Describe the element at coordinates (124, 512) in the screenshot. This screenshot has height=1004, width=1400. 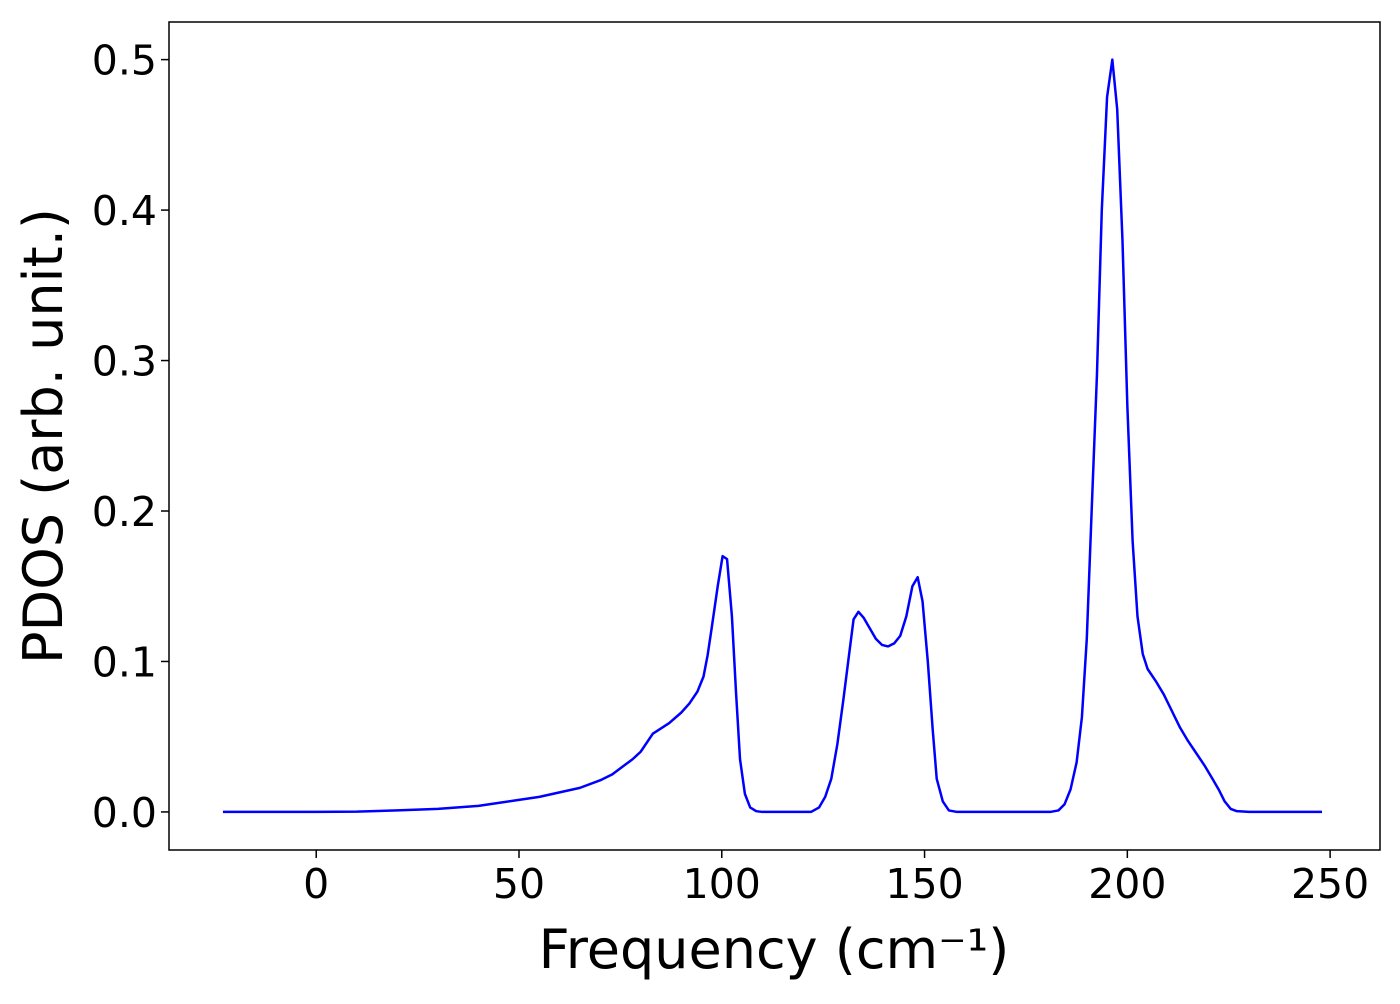
I see `y-tick-label: 0.2` at that location.